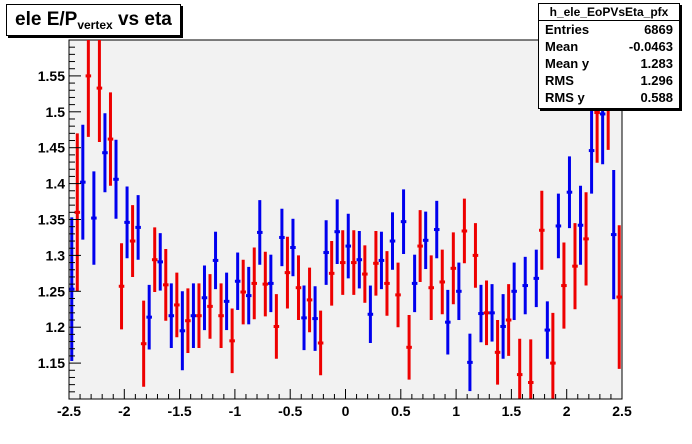 This screenshot has height=444, width=692. What do you see at coordinates (567, 63) in the screenshot?
I see `stats-label: Mean y` at bounding box center [567, 63].